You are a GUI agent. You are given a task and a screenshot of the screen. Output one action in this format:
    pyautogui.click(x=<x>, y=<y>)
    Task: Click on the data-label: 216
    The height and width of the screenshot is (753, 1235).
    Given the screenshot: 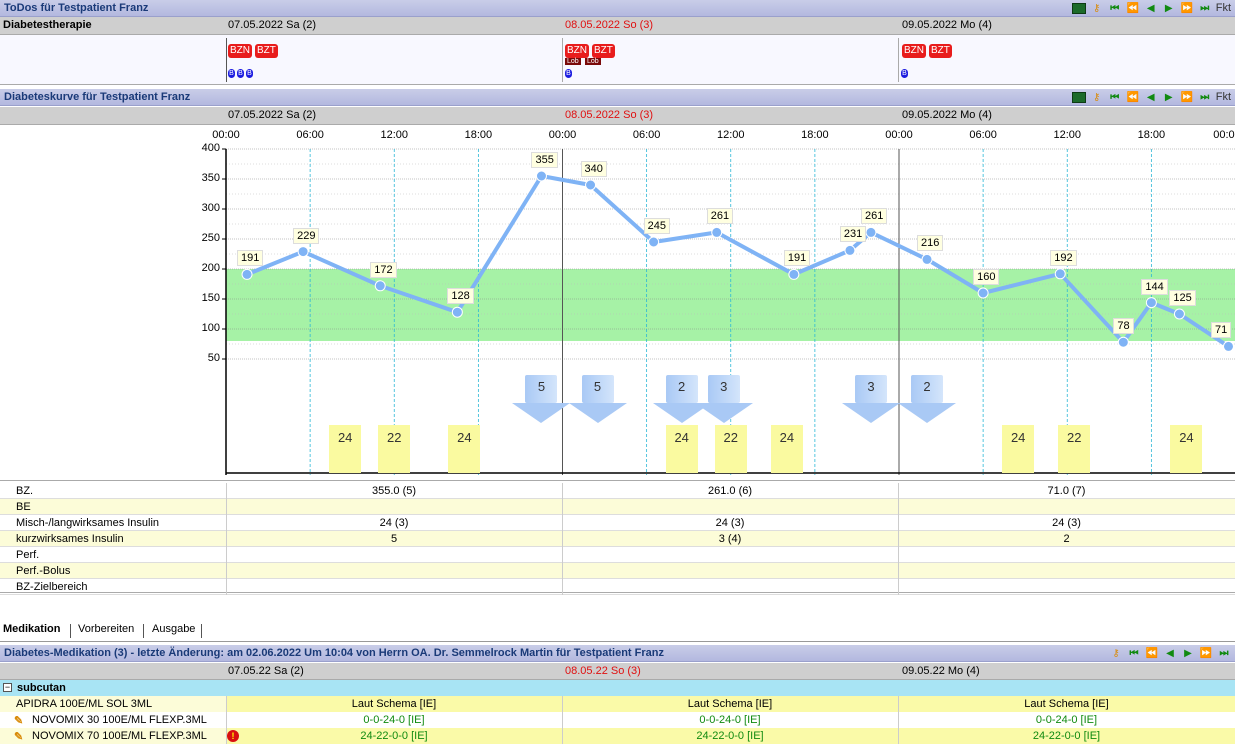 What is the action you would take?
    pyautogui.click(x=930, y=243)
    